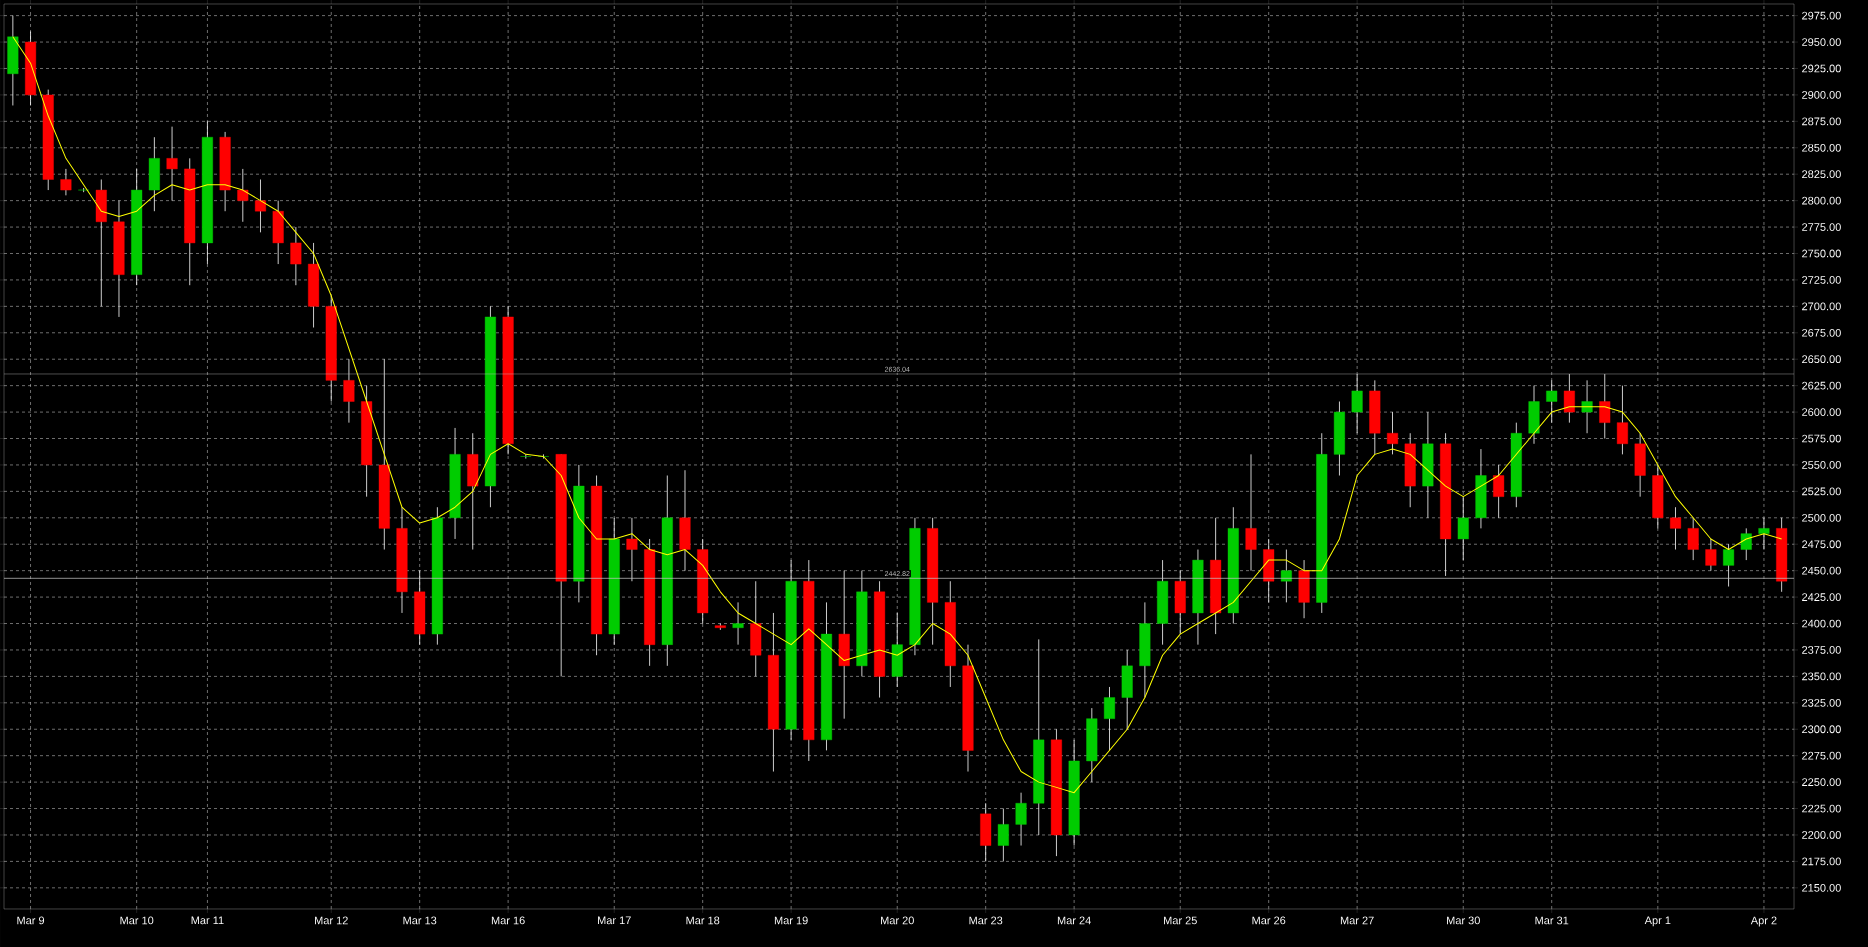 The height and width of the screenshot is (947, 1868). I want to click on y-tick-label: 2225.00, so click(1821, 808).